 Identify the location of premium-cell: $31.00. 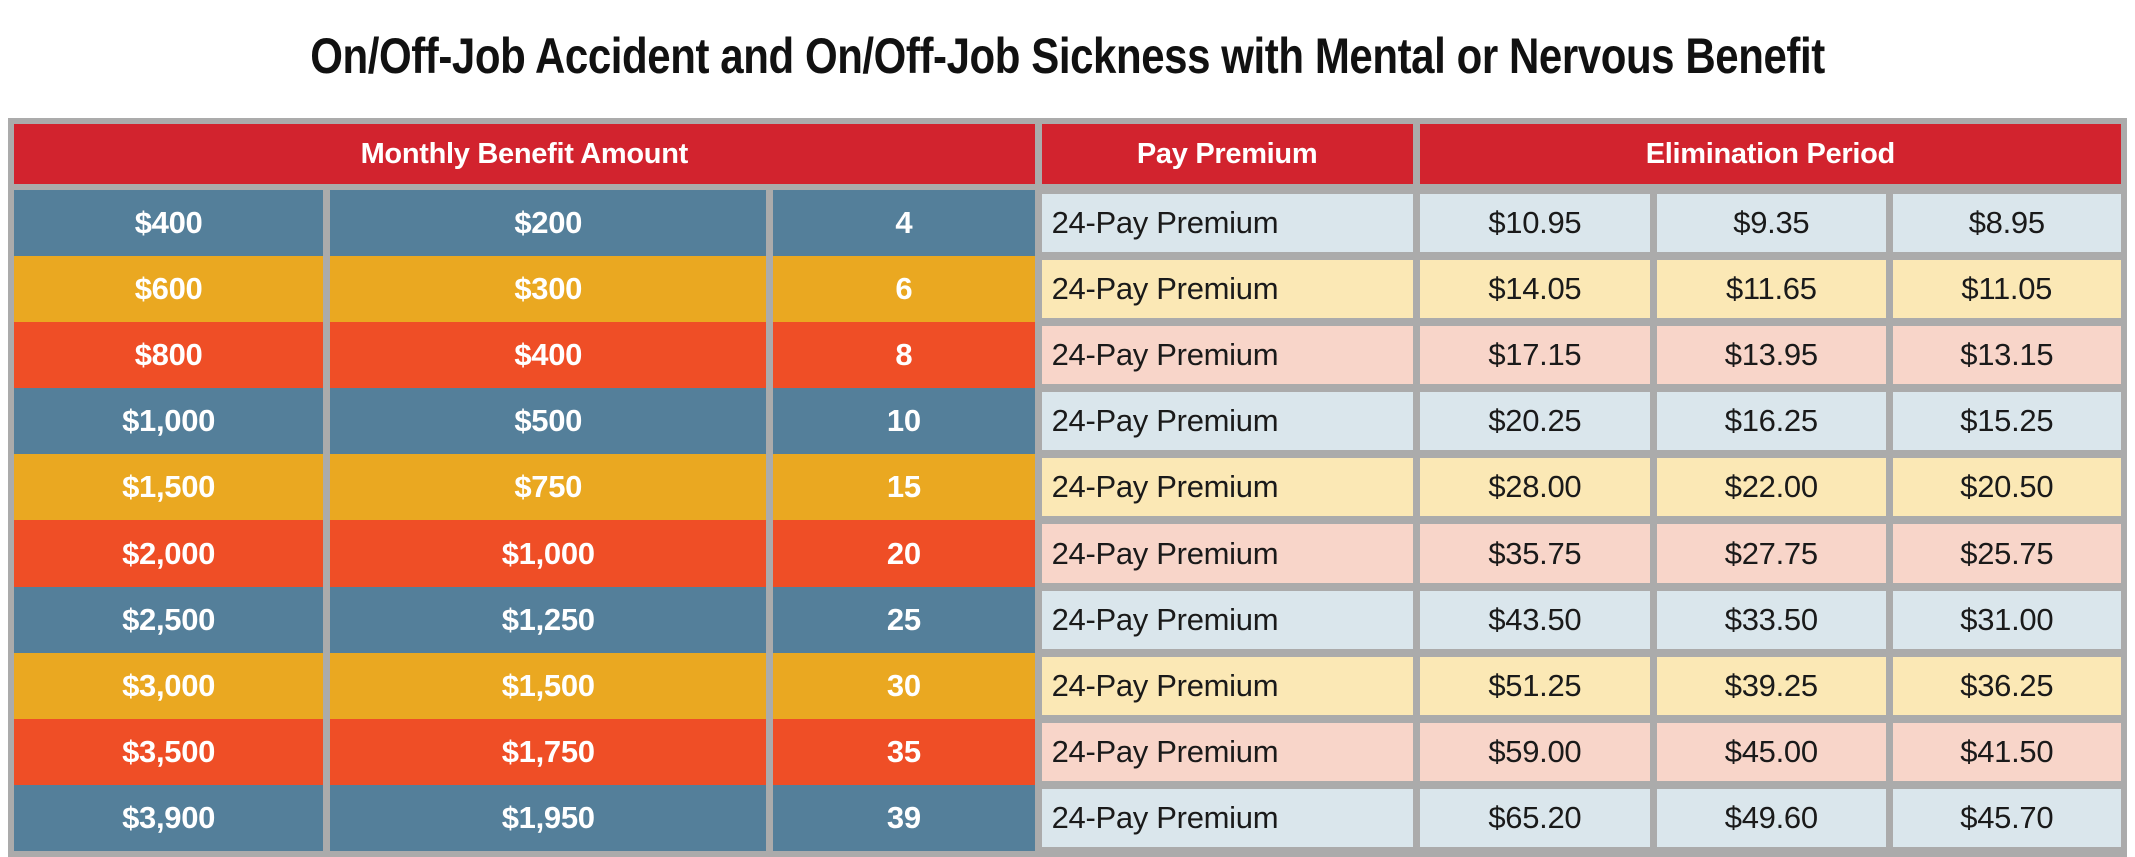
(2006, 619).